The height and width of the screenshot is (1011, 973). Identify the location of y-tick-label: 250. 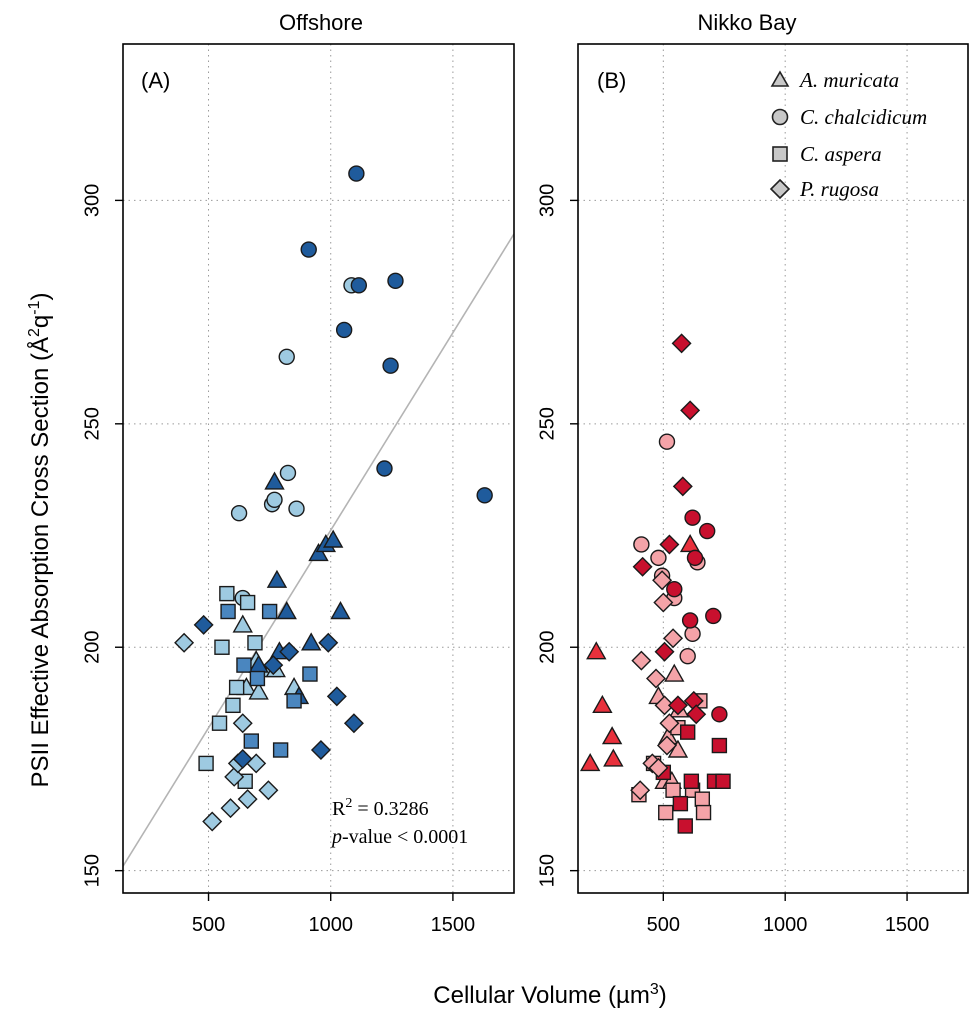
(547, 423).